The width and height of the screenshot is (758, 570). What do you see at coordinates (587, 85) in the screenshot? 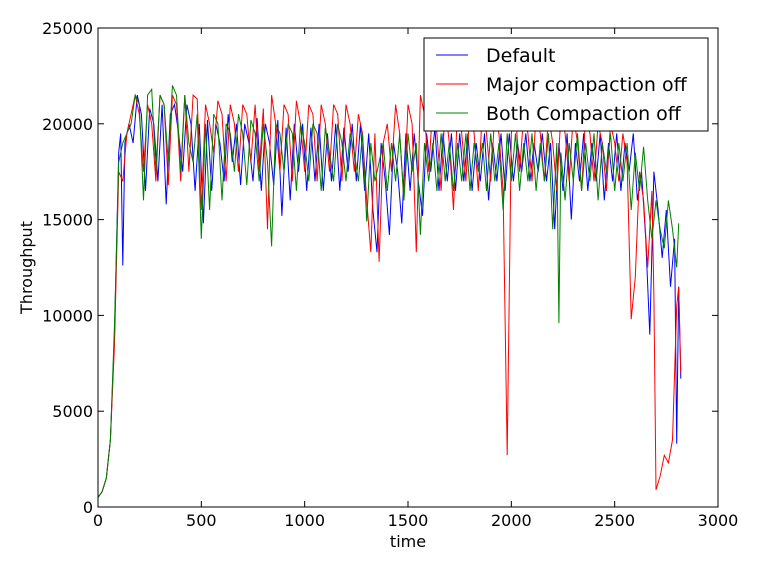
I see `legend-label-major-compaction-off: Major compaction off` at bounding box center [587, 85].